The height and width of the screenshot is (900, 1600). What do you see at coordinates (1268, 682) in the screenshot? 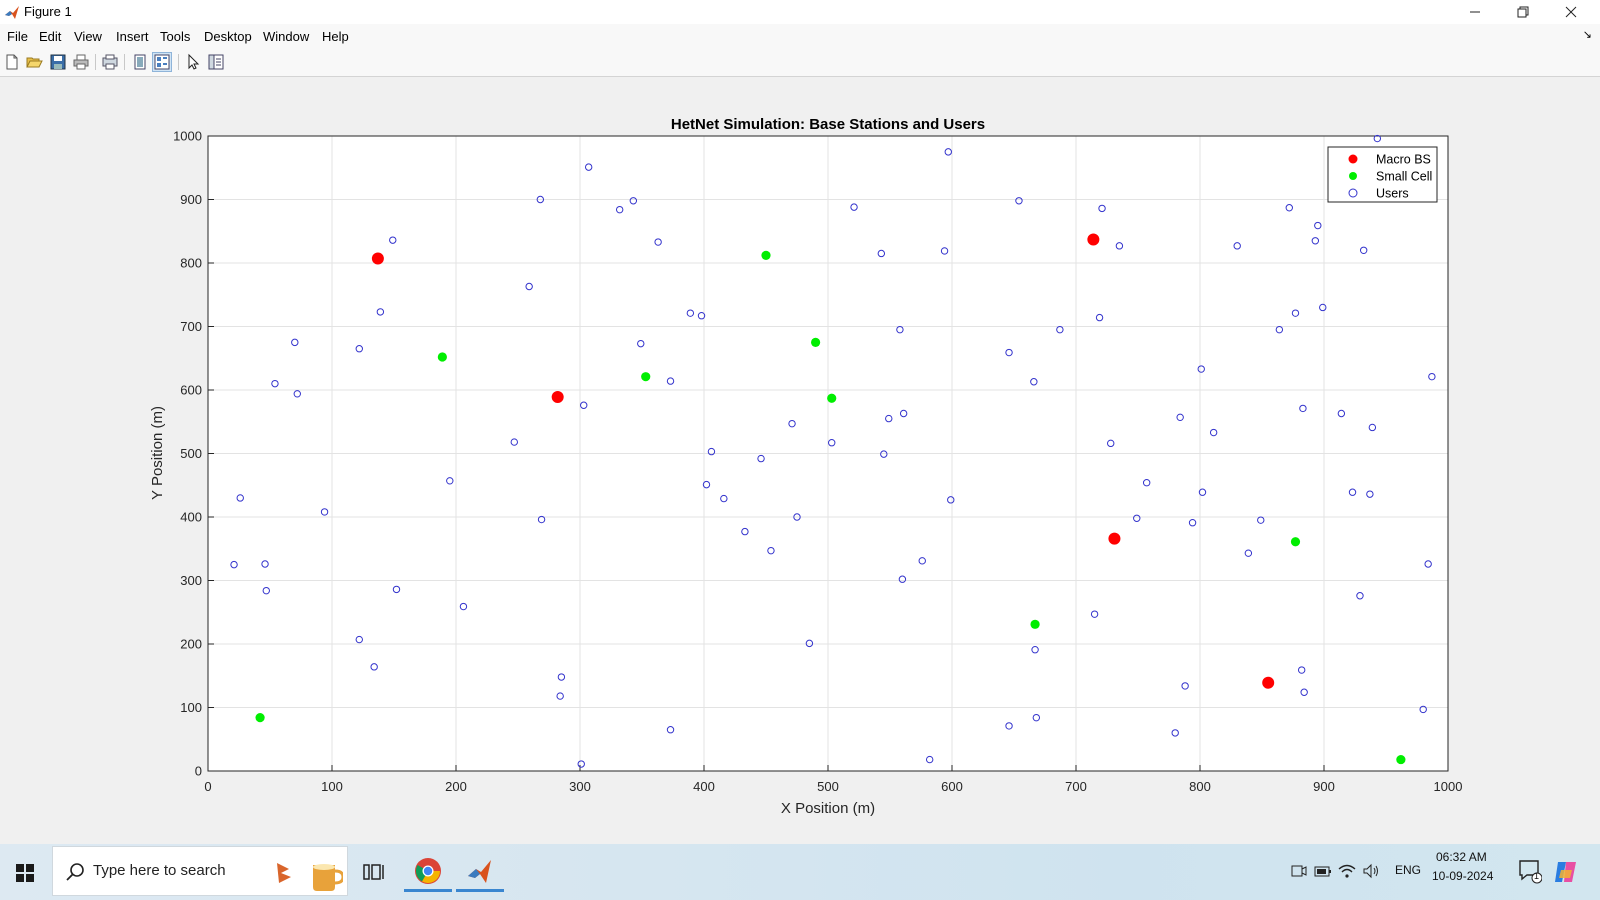
I see `macro-bs-point` at bounding box center [1268, 682].